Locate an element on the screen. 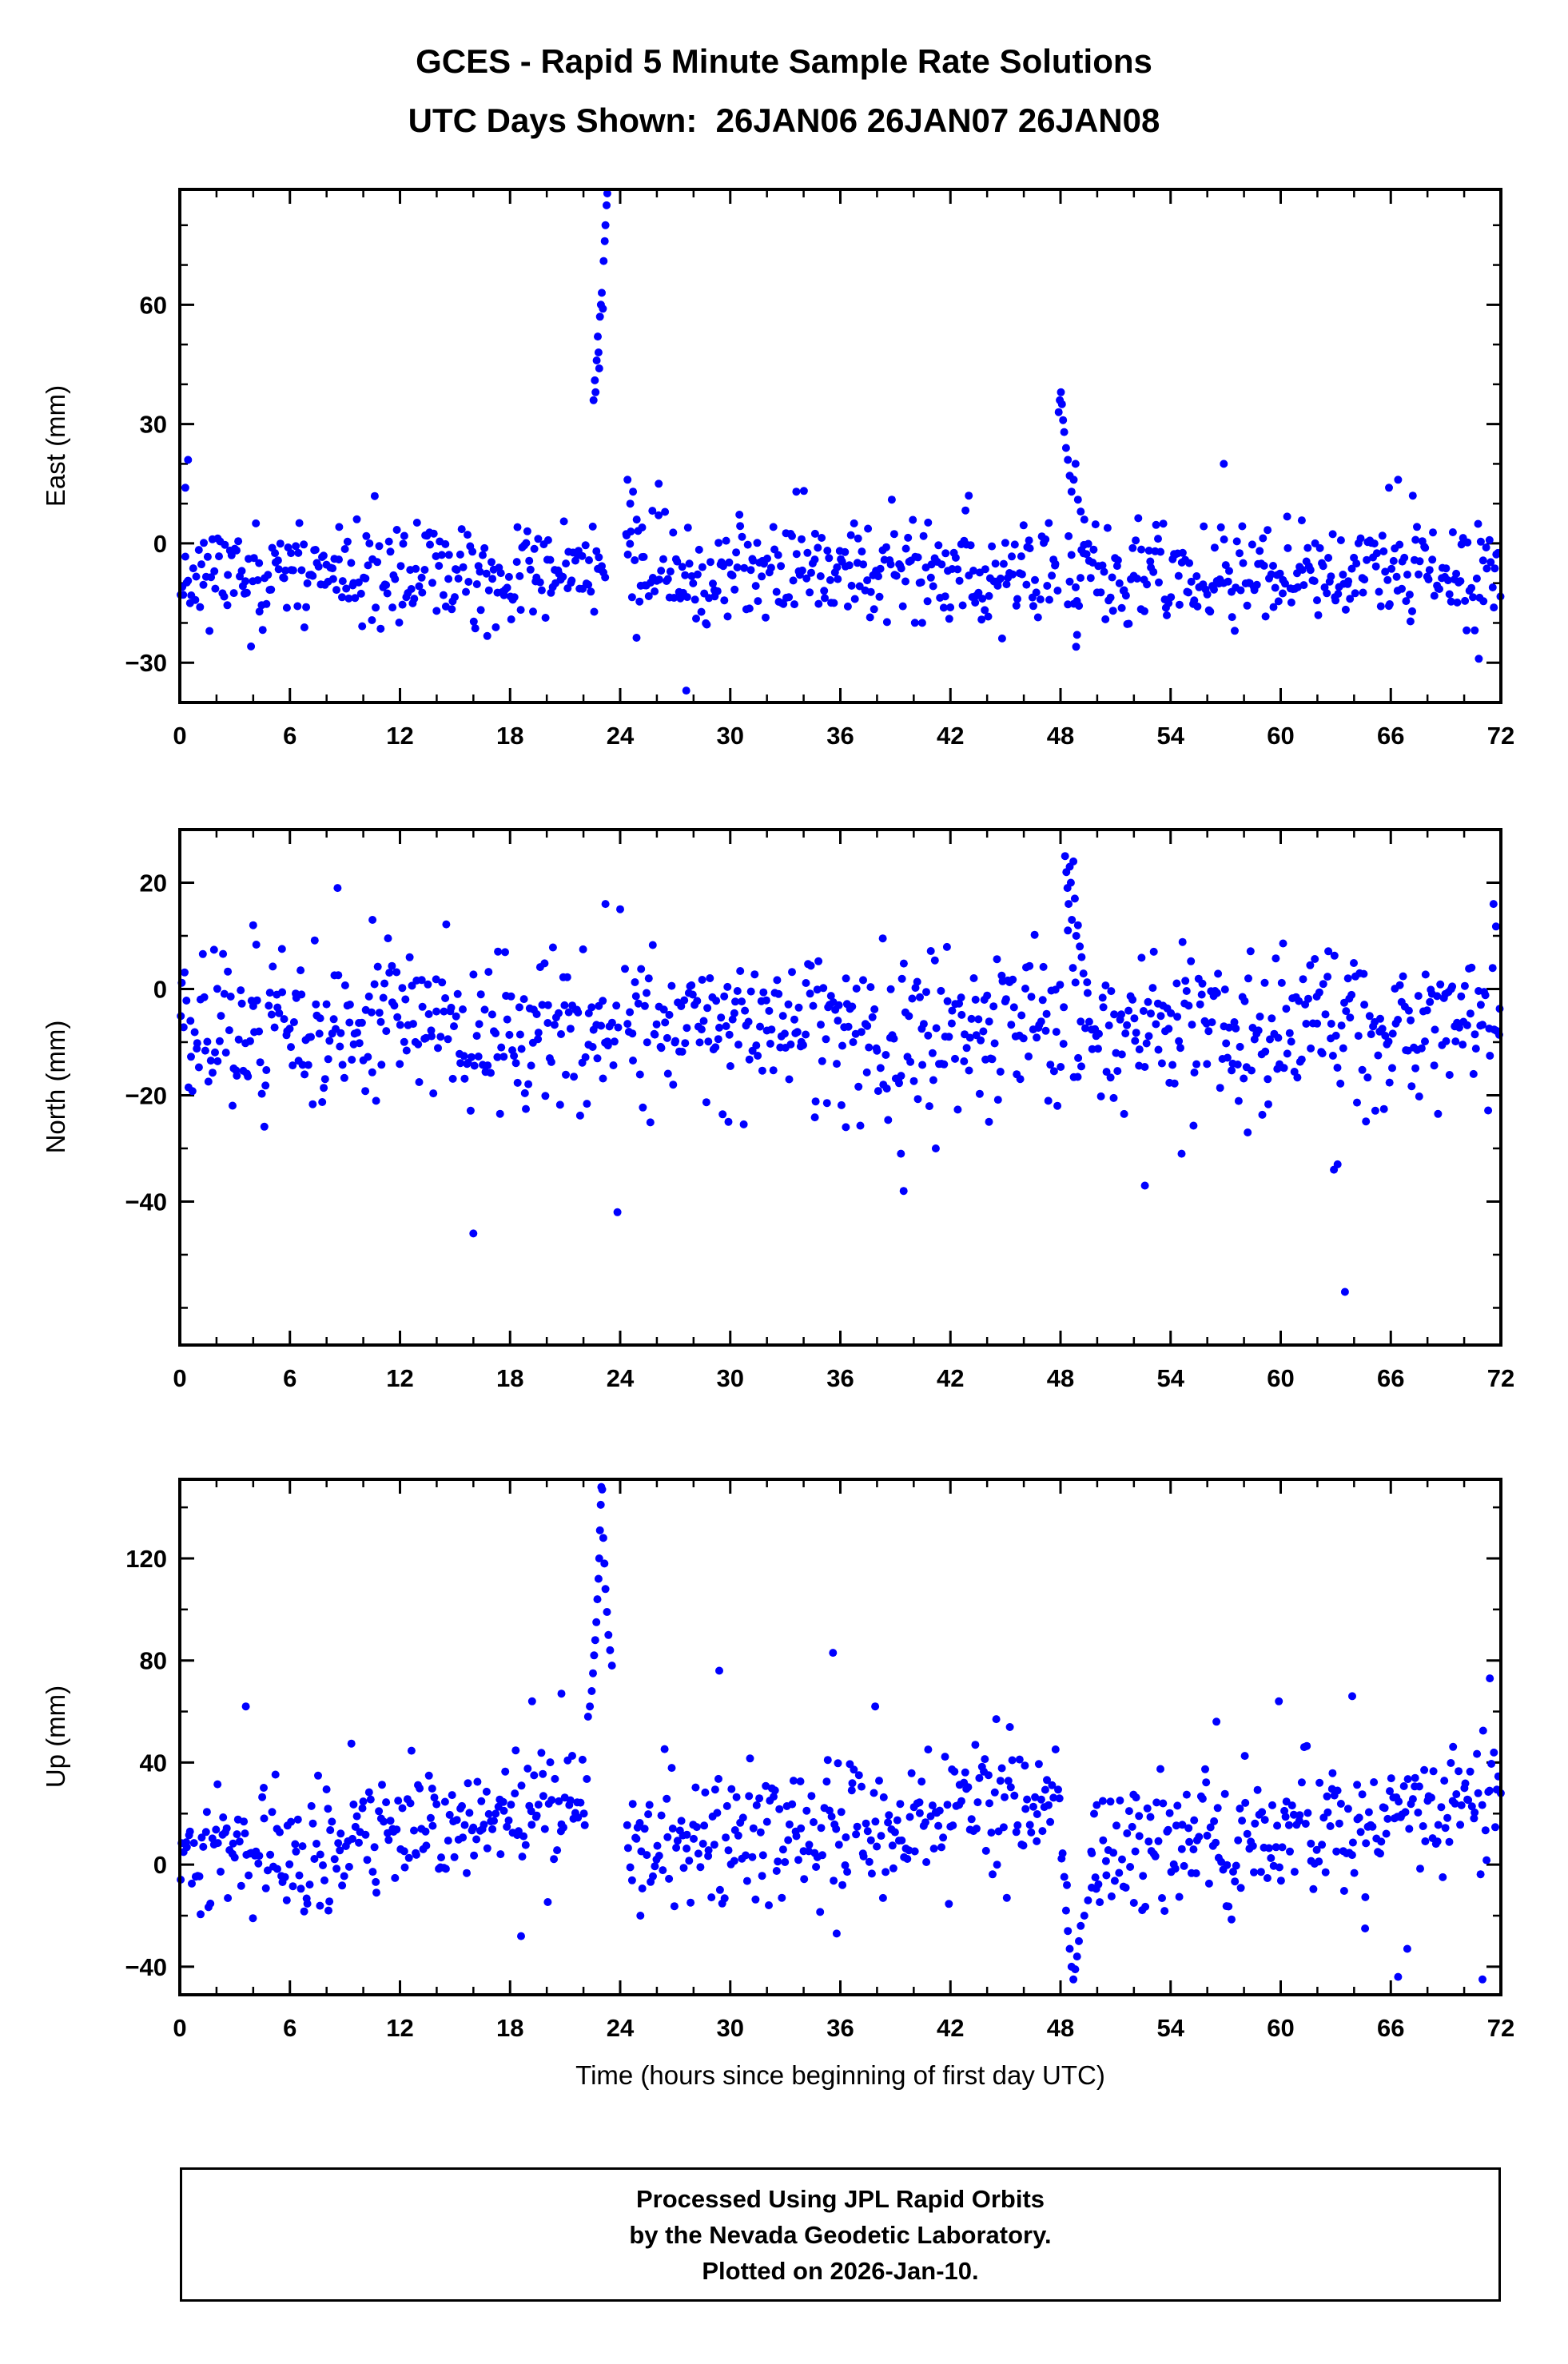 Image resolution: width=1568 pixels, height=2364 pixels. x-tick-label: 36 is located at coordinates (840, 2028).